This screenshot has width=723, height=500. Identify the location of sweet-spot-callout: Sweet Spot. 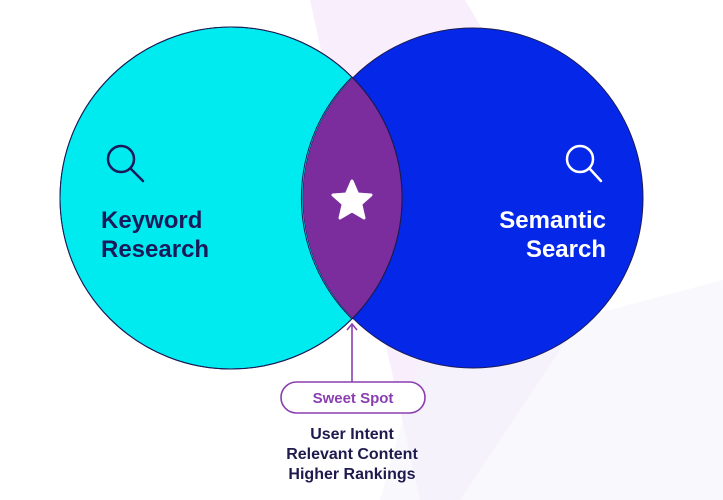
(353, 397).